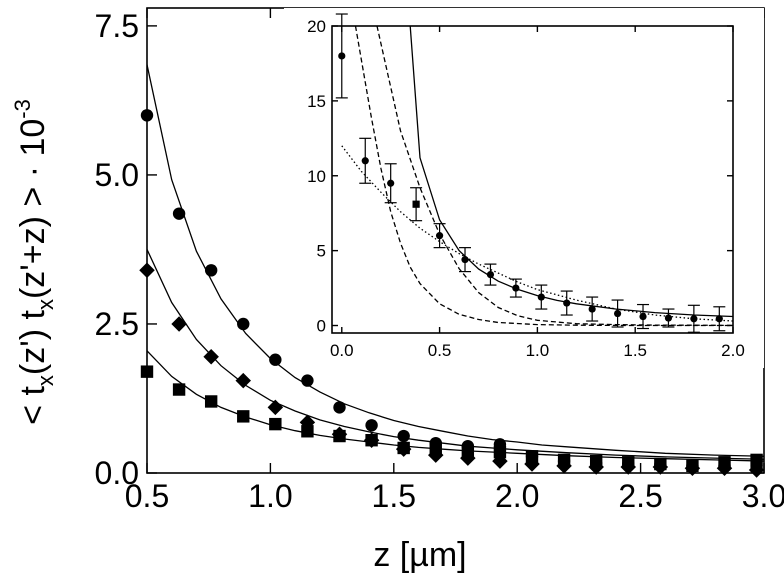  Describe the element at coordinates (763, 496) in the screenshot. I see `x-tick-label: 3.0` at that location.